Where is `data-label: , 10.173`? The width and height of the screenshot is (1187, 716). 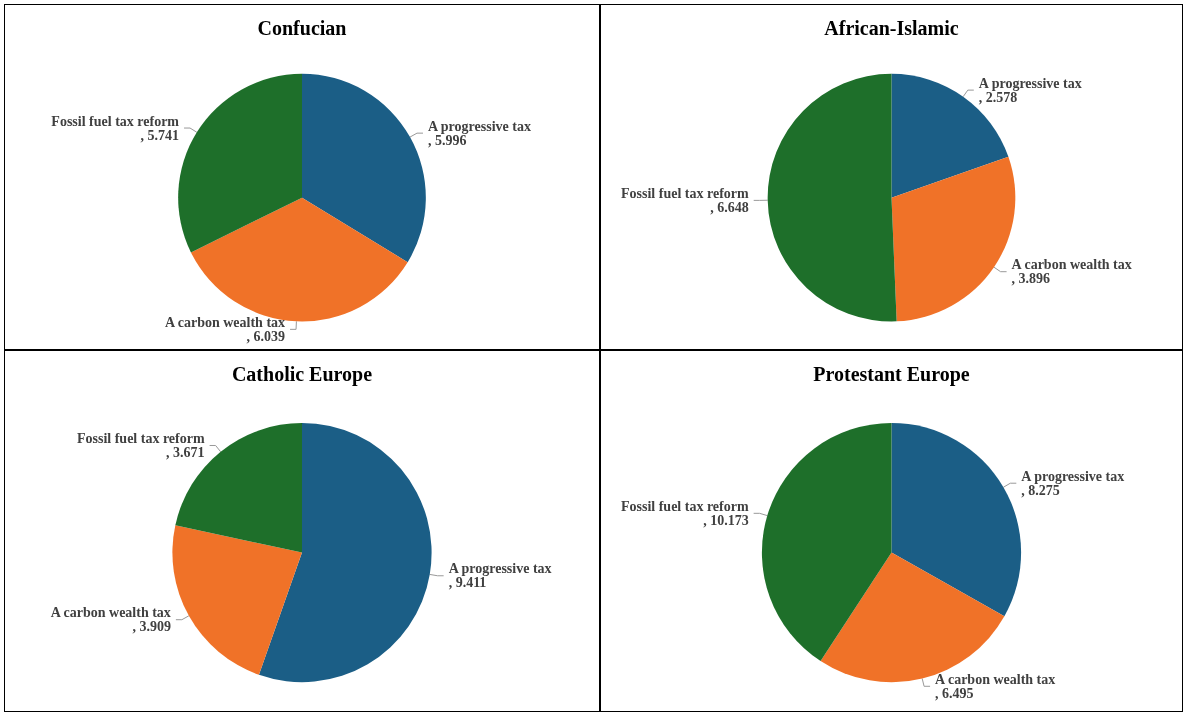 data-label: , 10.173 is located at coordinates (726, 520).